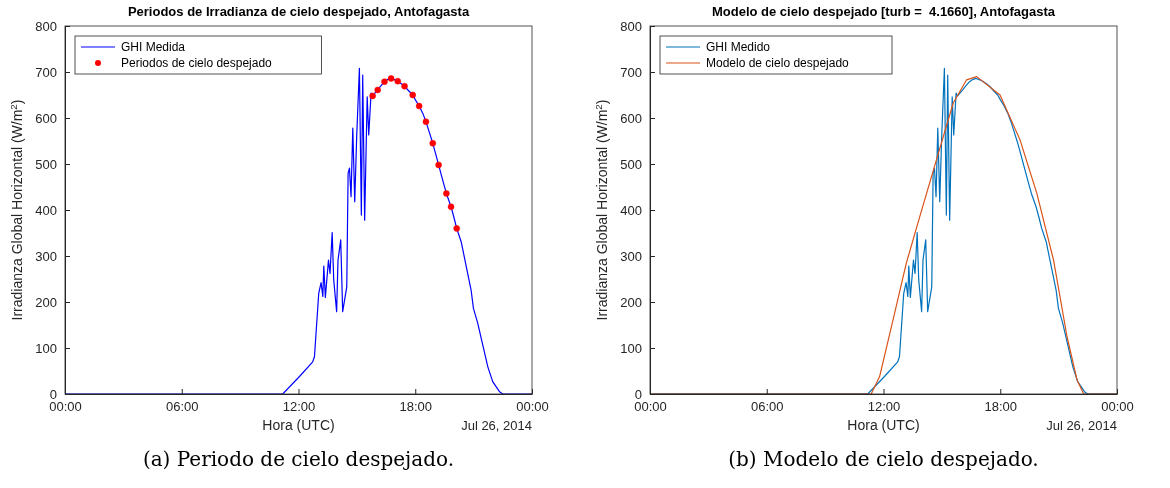 This screenshot has height=488, width=1170. What do you see at coordinates (883, 11) in the screenshot?
I see `chart-title: Modelo de cielo despejado [turb = 4.1660], Antofagasta` at bounding box center [883, 11].